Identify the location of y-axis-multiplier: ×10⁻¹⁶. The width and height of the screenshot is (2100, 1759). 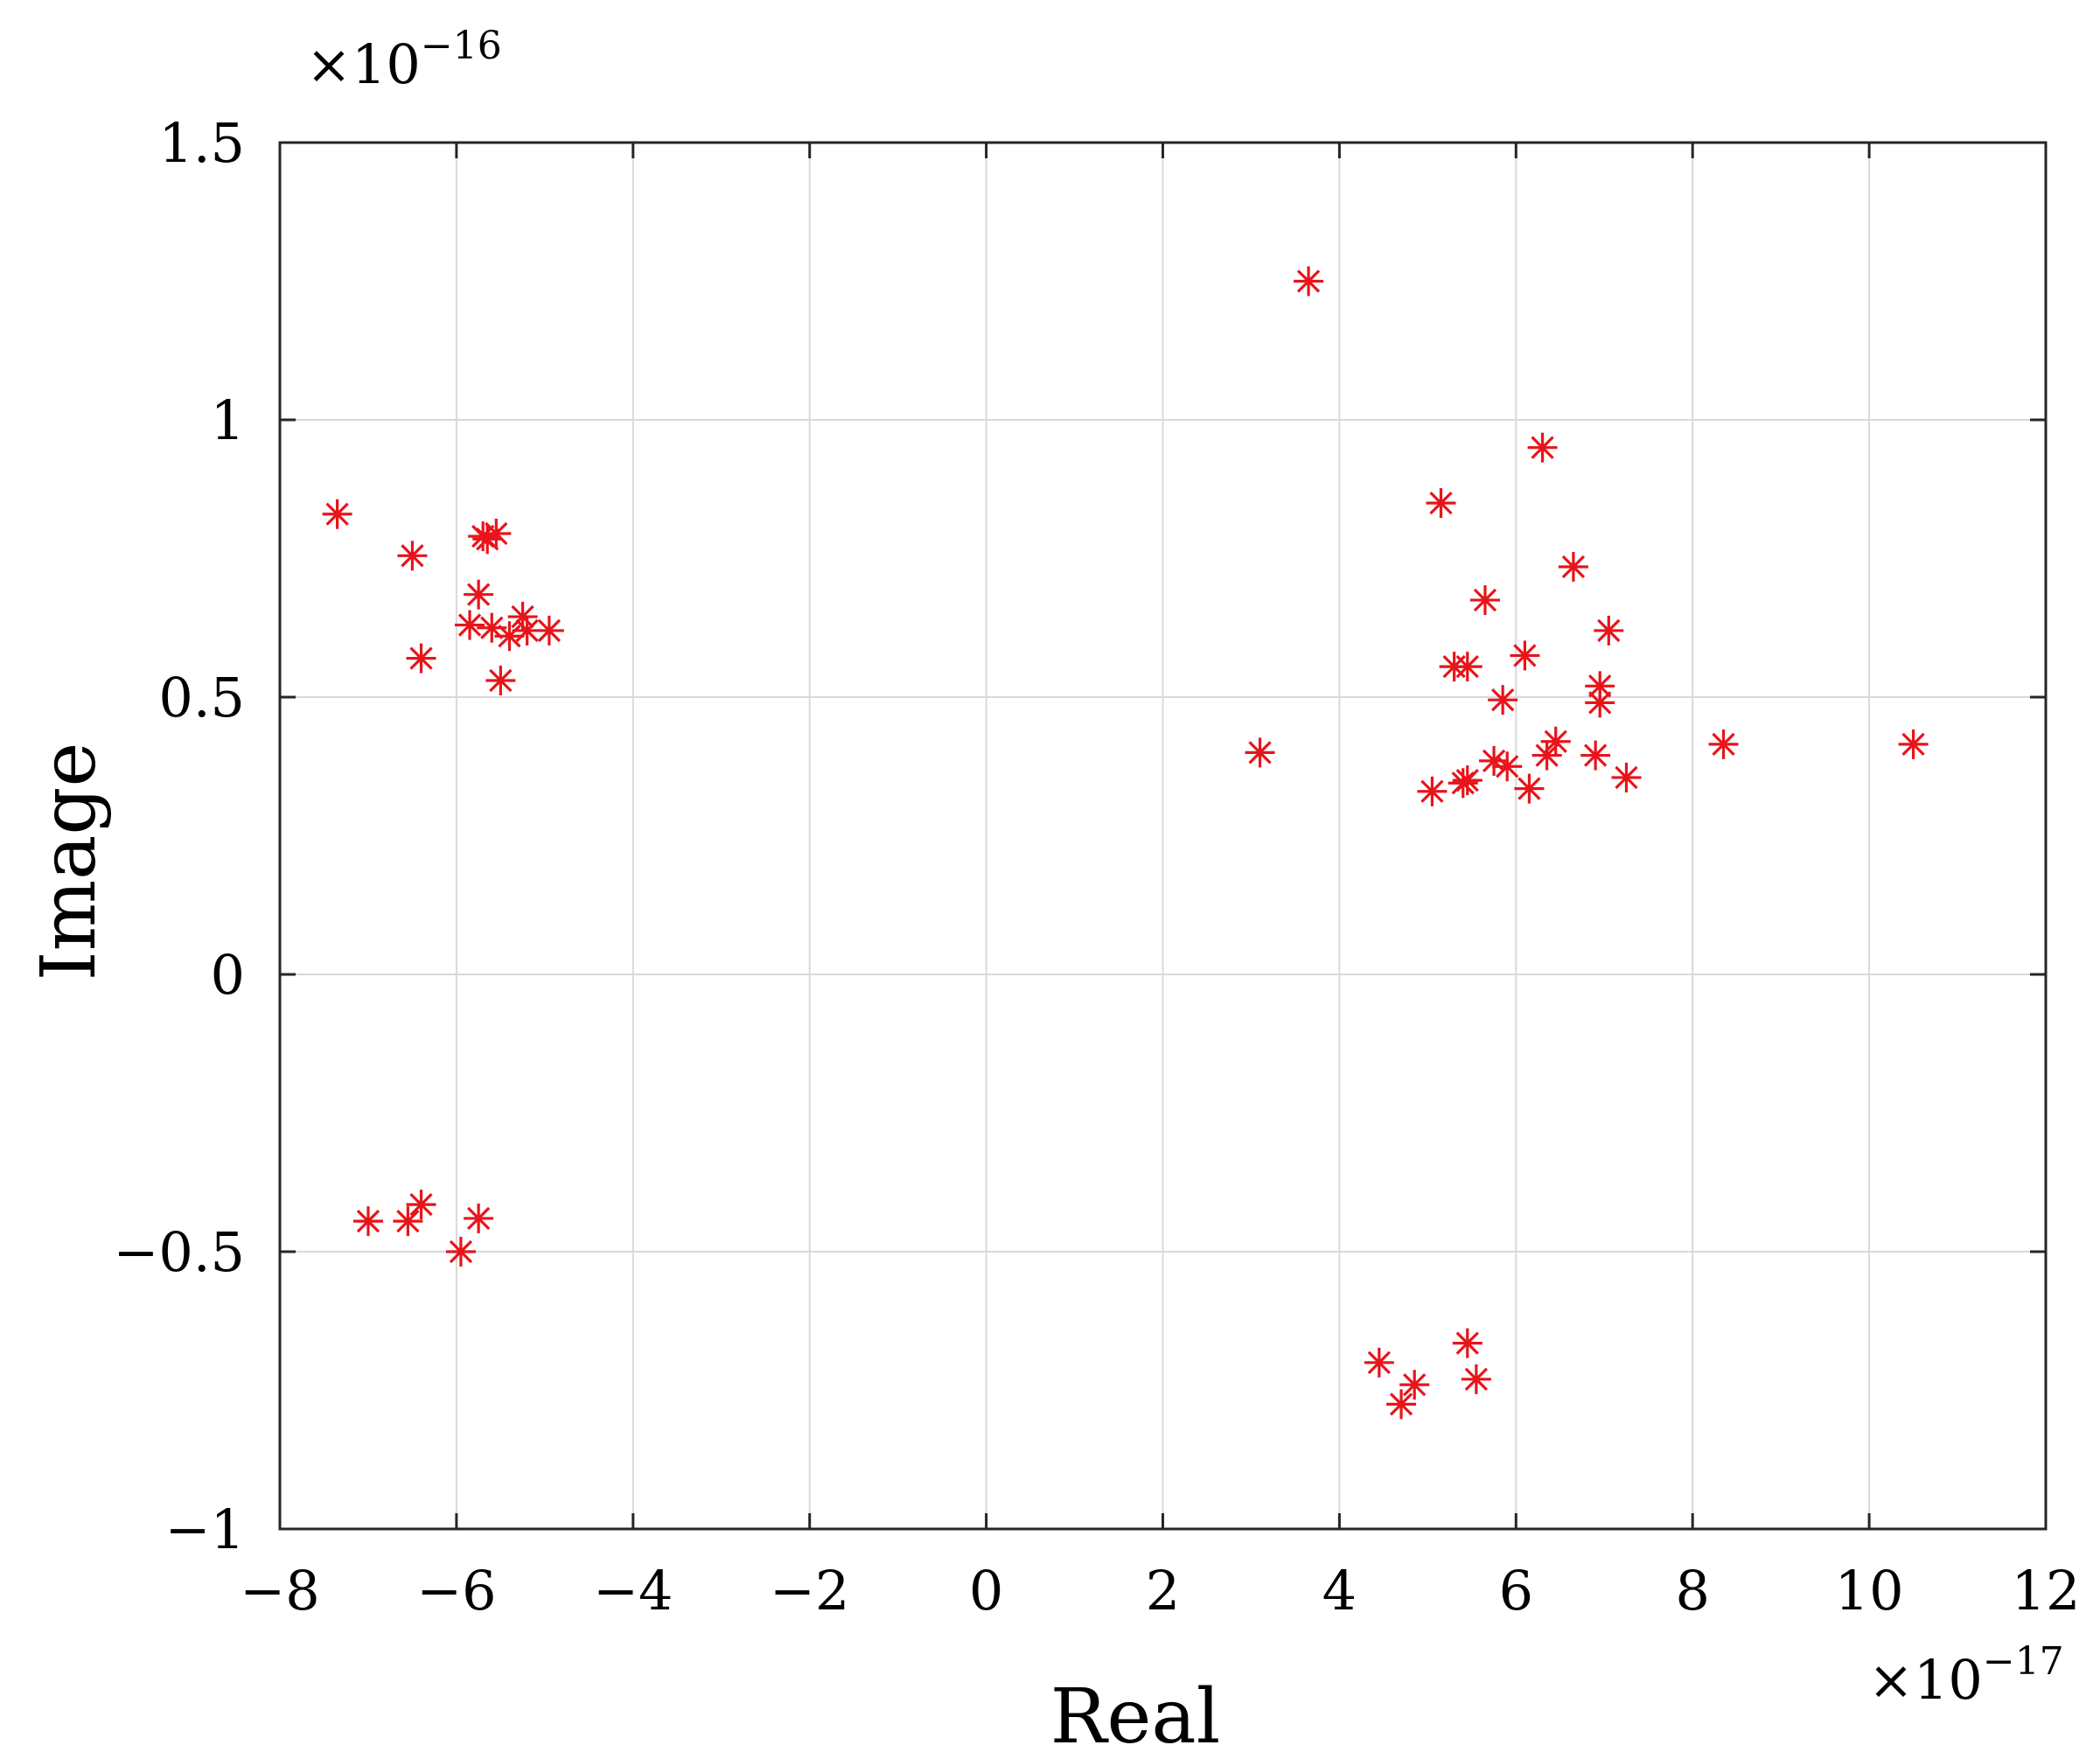
(404, 60).